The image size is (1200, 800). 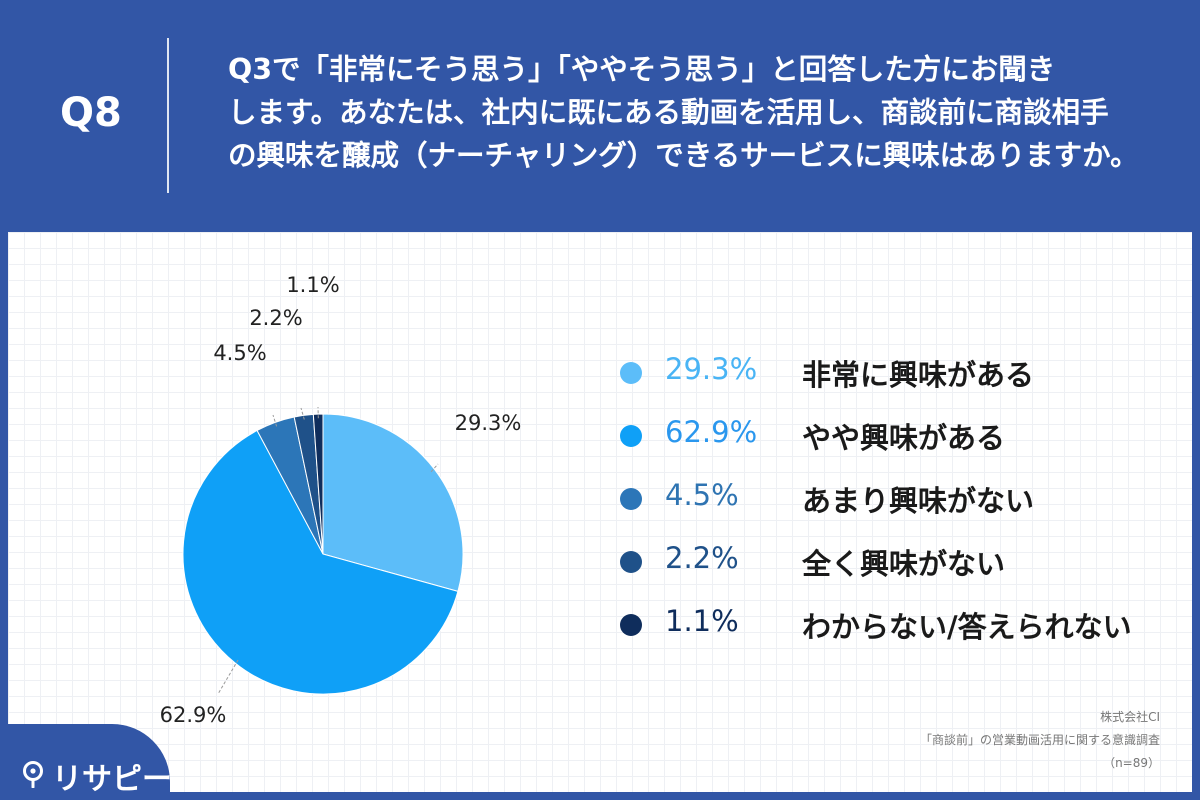 What do you see at coordinates (112, 779) in the screenshot?
I see `brand-name: リサピー` at bounding box center [112, 779].